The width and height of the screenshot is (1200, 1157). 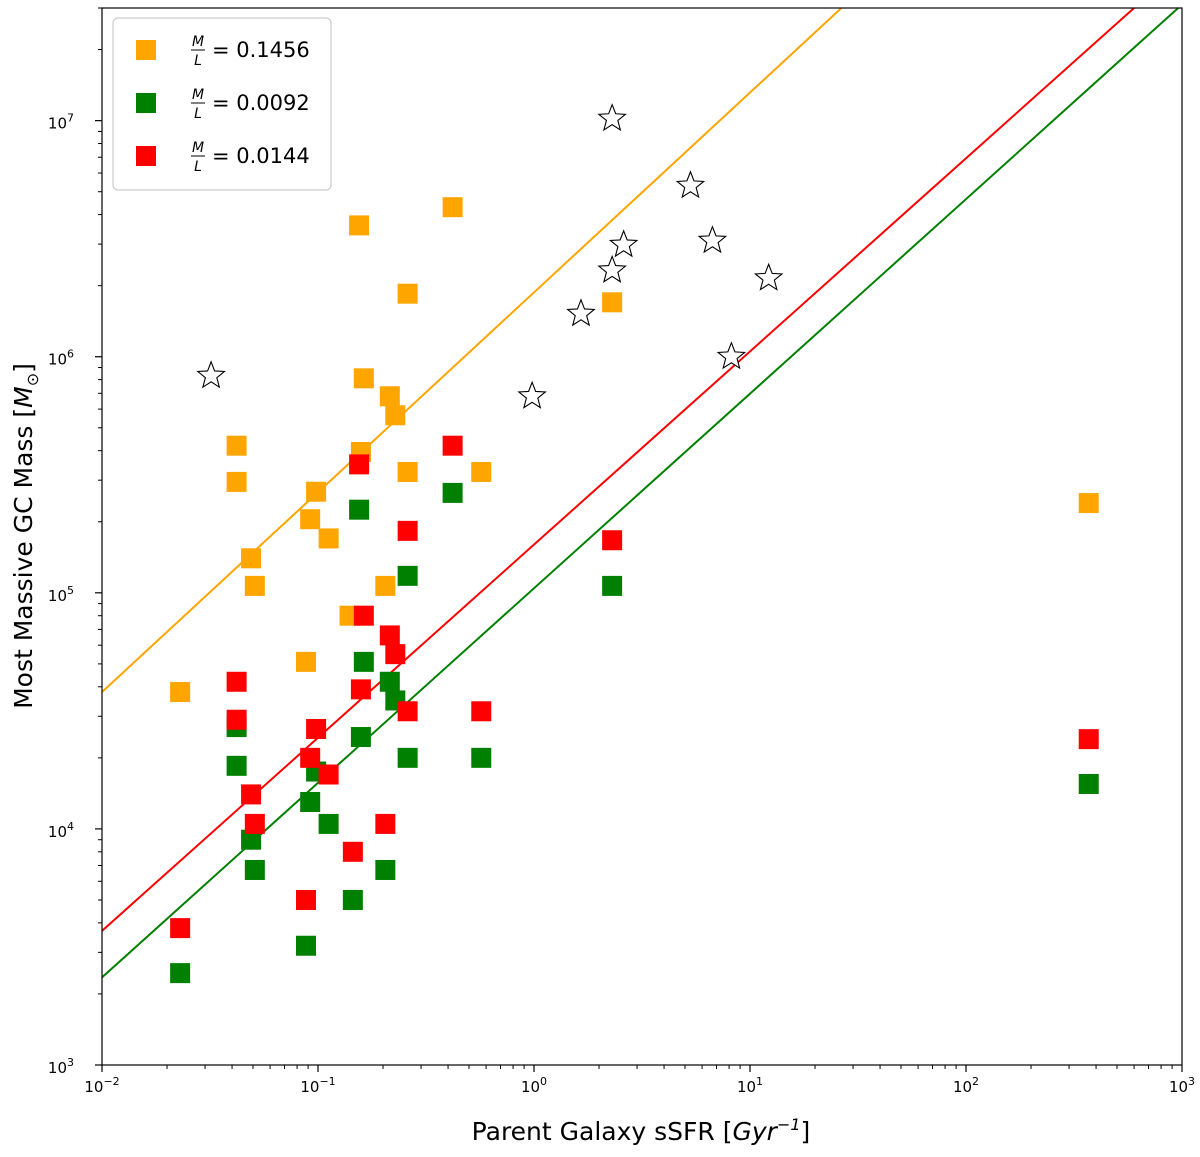 What do you see at coordinates (966, 1085) in the screenshot?
I see `x-tick-label: 10²` at bounding box center [966, 1085].